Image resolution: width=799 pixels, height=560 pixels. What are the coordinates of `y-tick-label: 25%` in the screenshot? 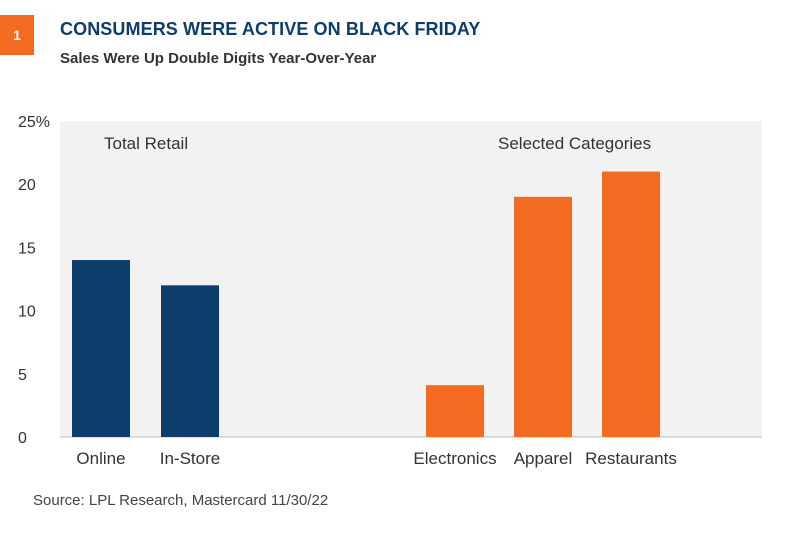 It's located at (34, 122).